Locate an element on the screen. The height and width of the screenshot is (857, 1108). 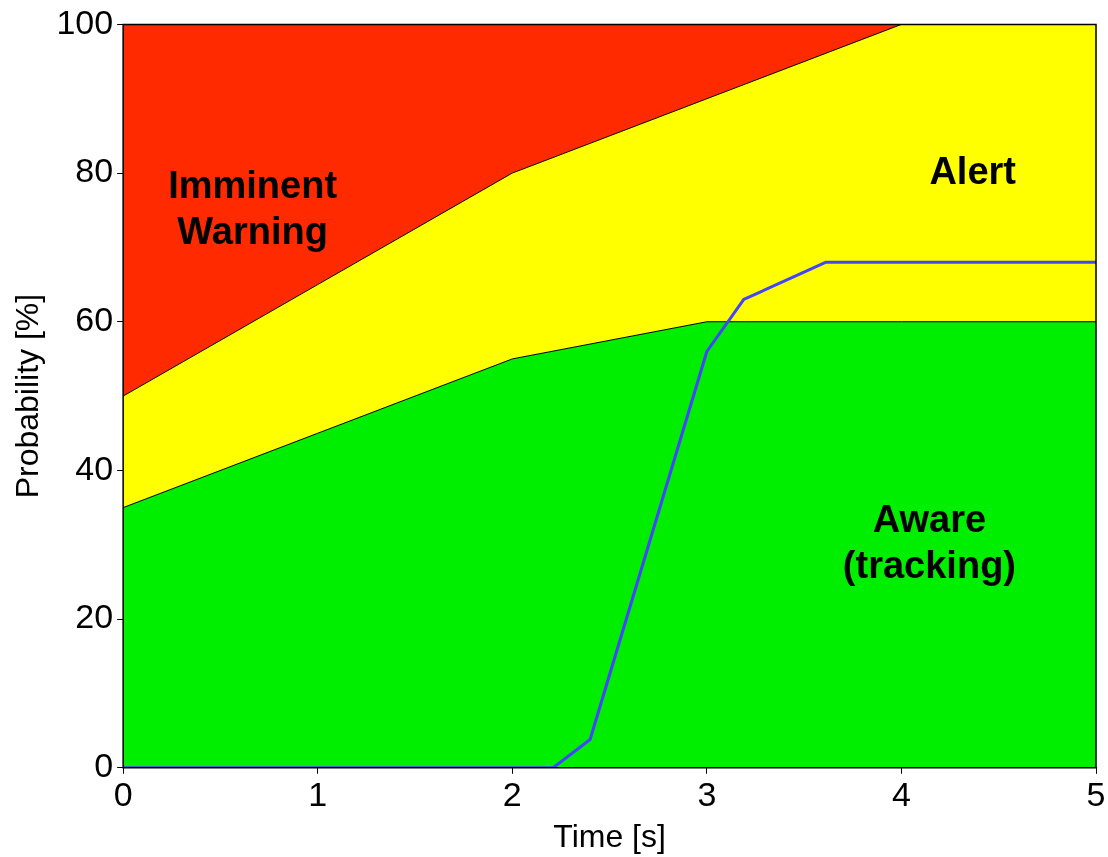
y-axis-title: Probability [%] is located at coordinates (27, 396).